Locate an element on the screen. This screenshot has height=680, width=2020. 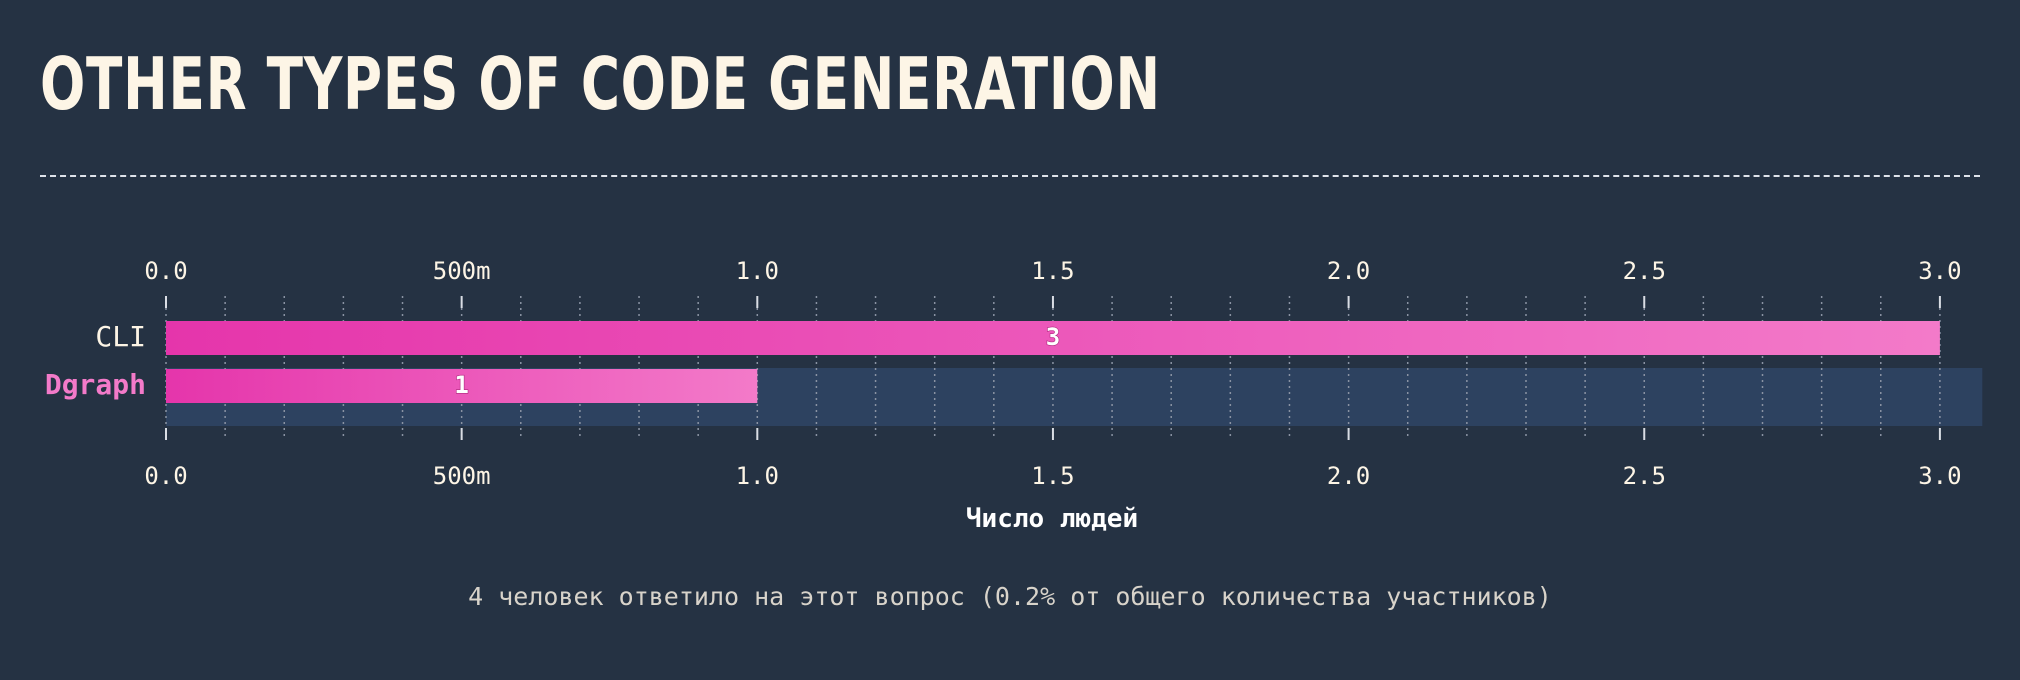
x-tick-label-top: 0.0 is located at coordinates (165, 271).